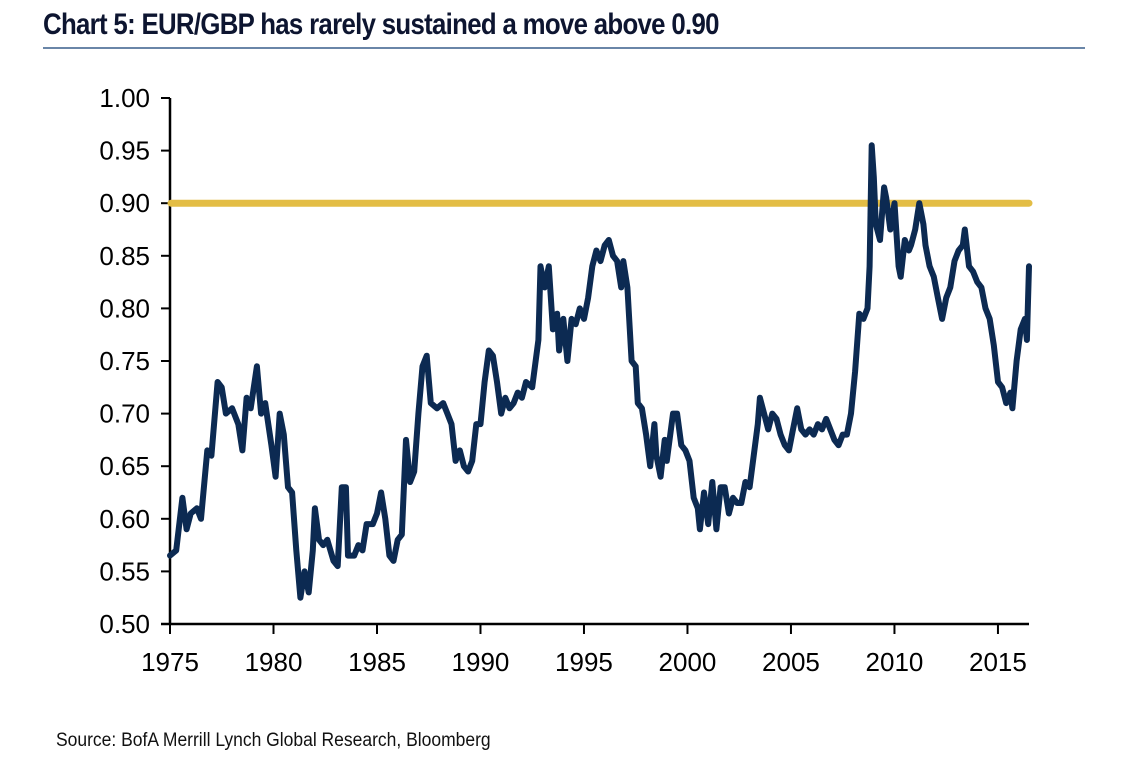 This screenshot has width=1142, height=782. I want to click on y-tick-label: 0.70, so click(124, 414).